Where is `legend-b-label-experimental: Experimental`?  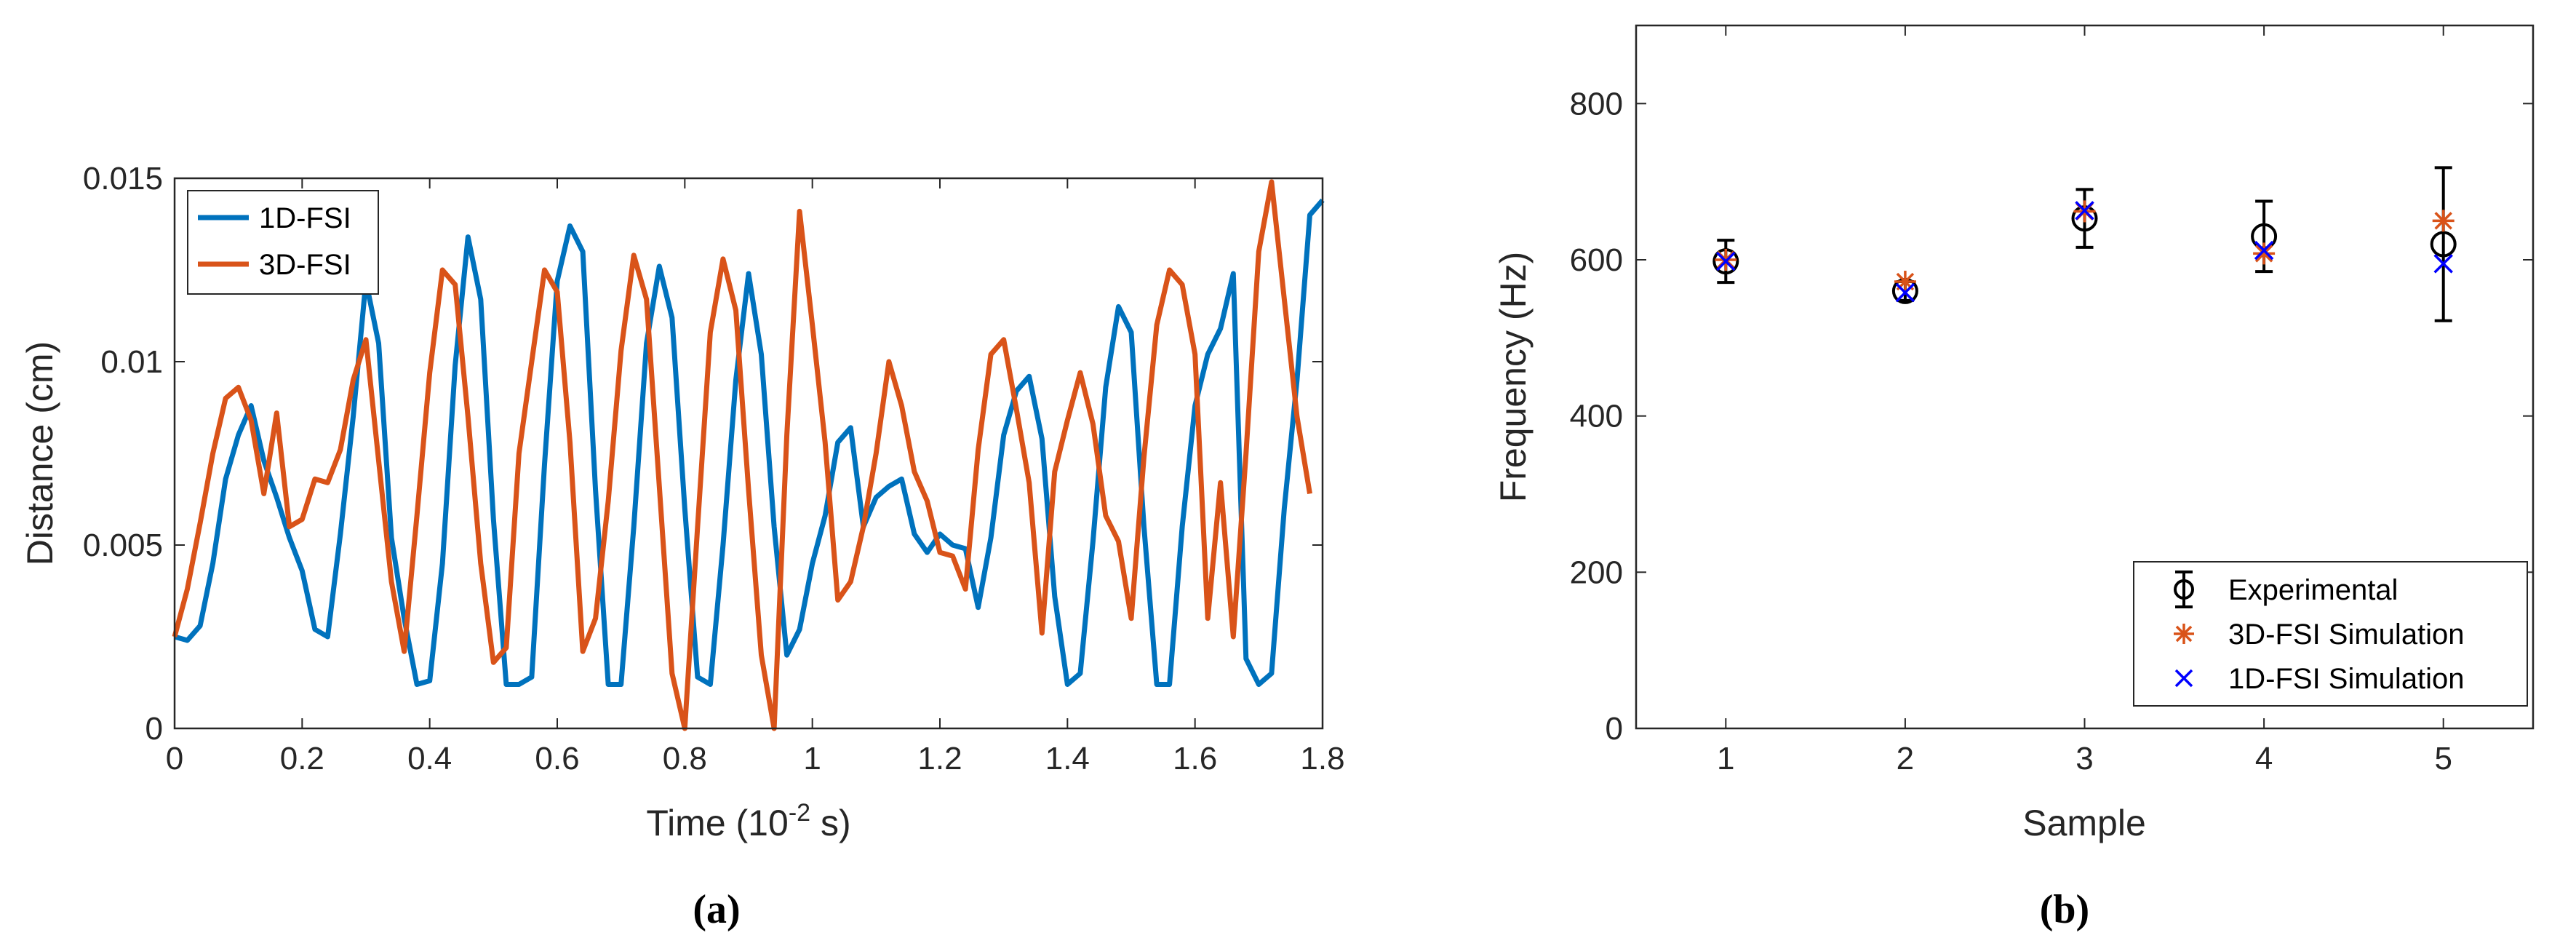 legend-b-label-experimental: Experimental is located at coordinates (2313, 590).